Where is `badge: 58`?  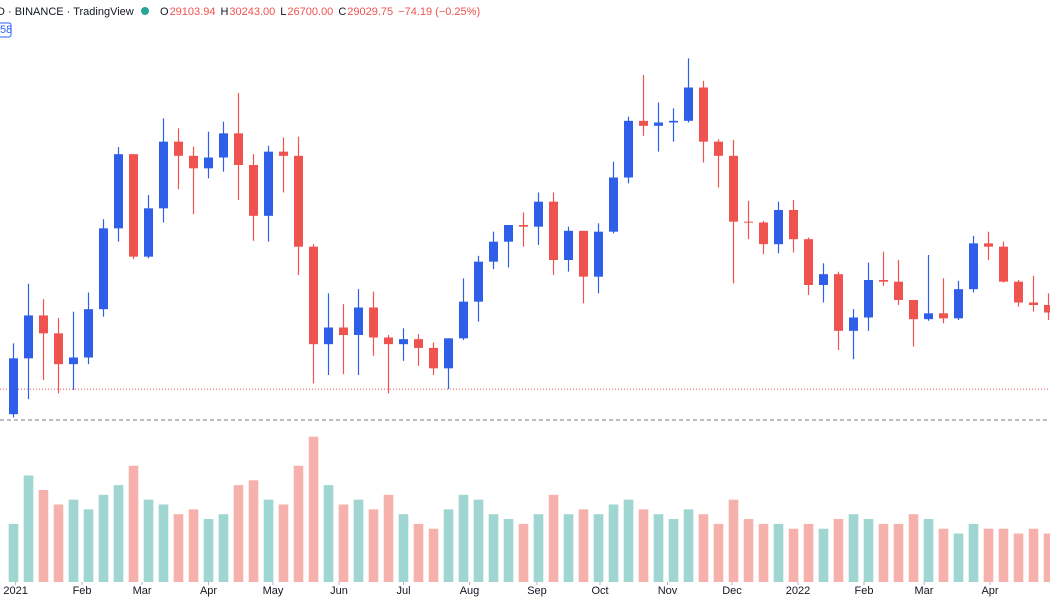 badge: 58 is located at coordinates (6, 30).